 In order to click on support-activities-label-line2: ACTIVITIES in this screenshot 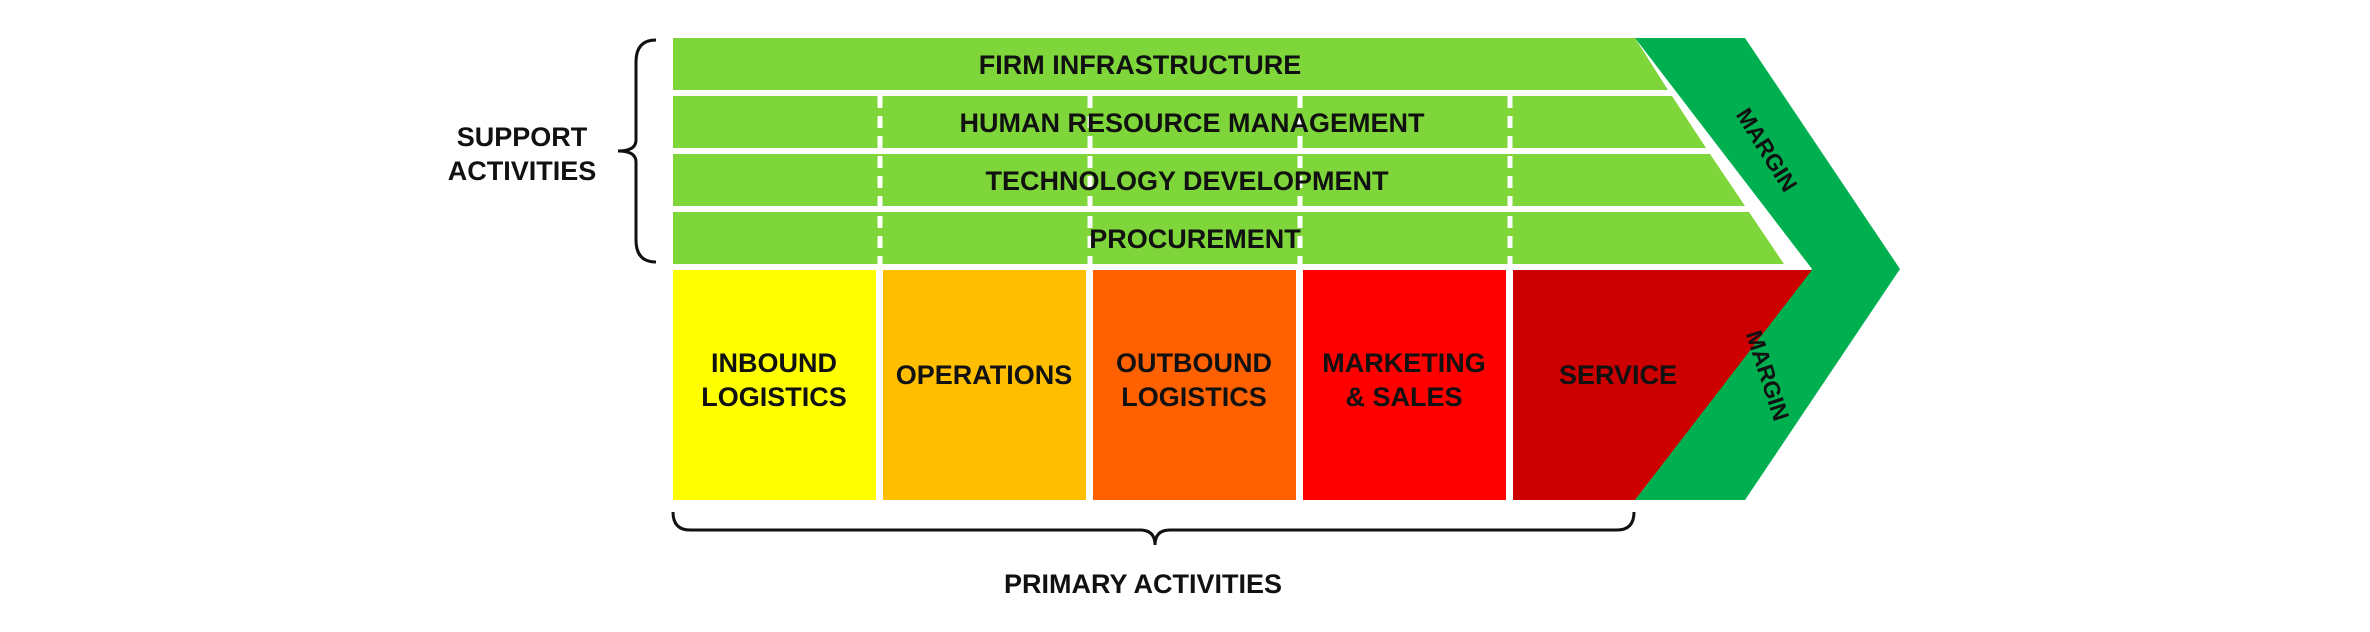, I will do `click(522, 171)`.